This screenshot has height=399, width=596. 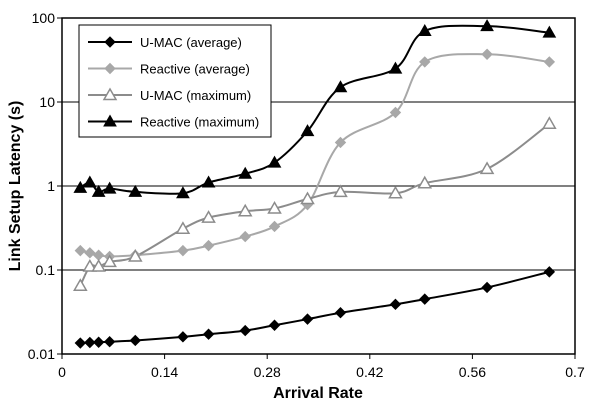 I want to click on y-axis-label: Link Setup Latency (s), so click(x=15, y=186).